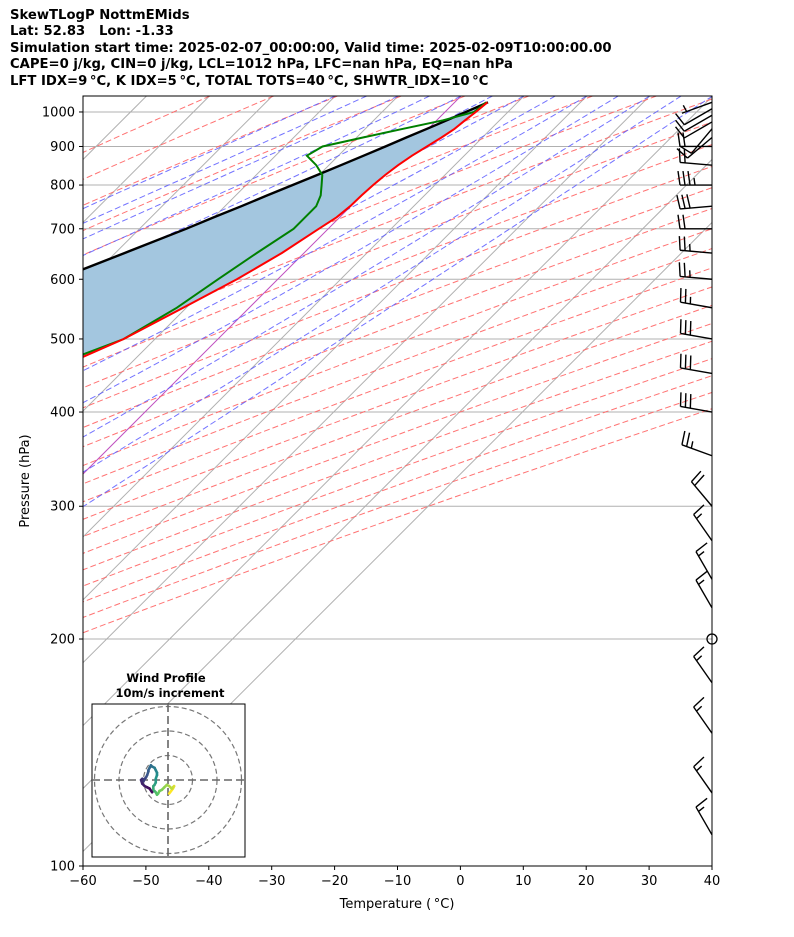 The width and height of the screenshot is (794, 937). Describe the element at coordinates (62, 507) in the screenshot. I see `y-tick-label: 300` at that location.